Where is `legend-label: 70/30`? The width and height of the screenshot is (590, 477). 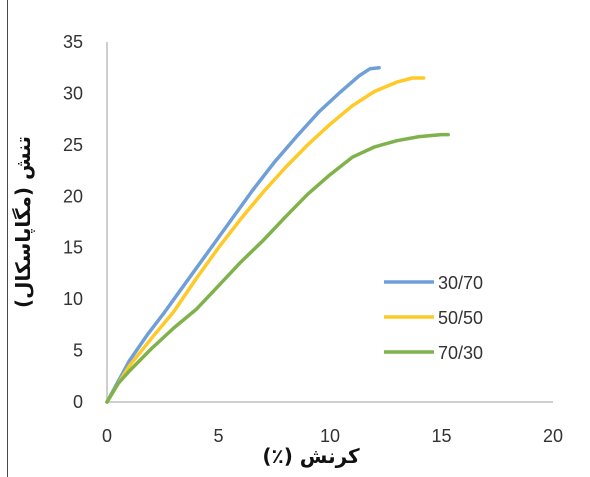
legend-label: 70/30 is located at coordinates (460, 353).